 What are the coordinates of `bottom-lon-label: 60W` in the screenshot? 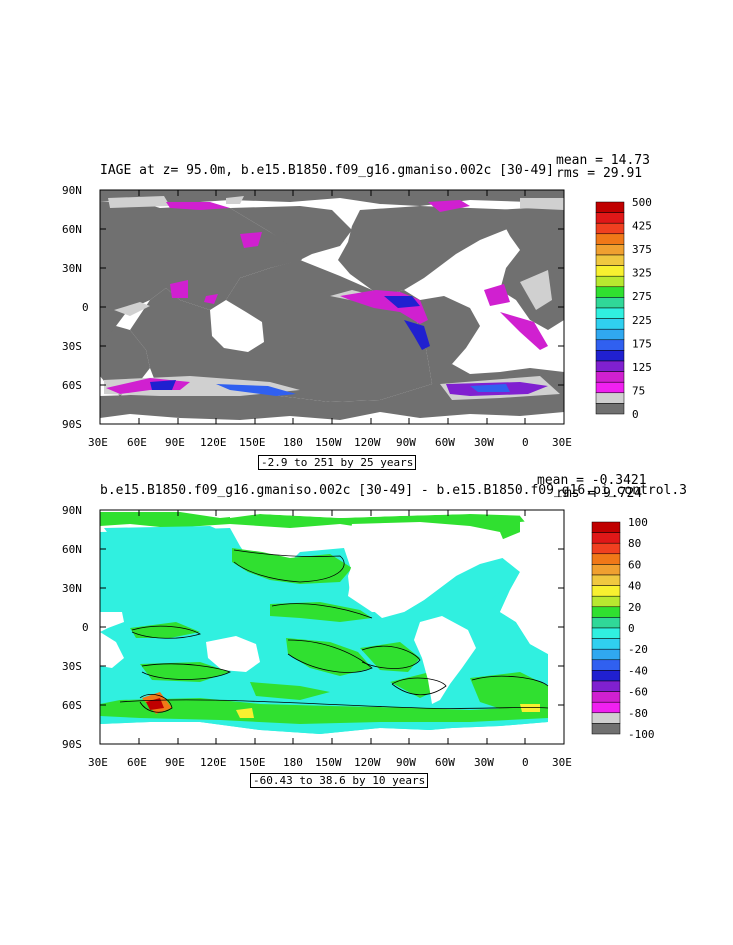 It's located at (445, 762).